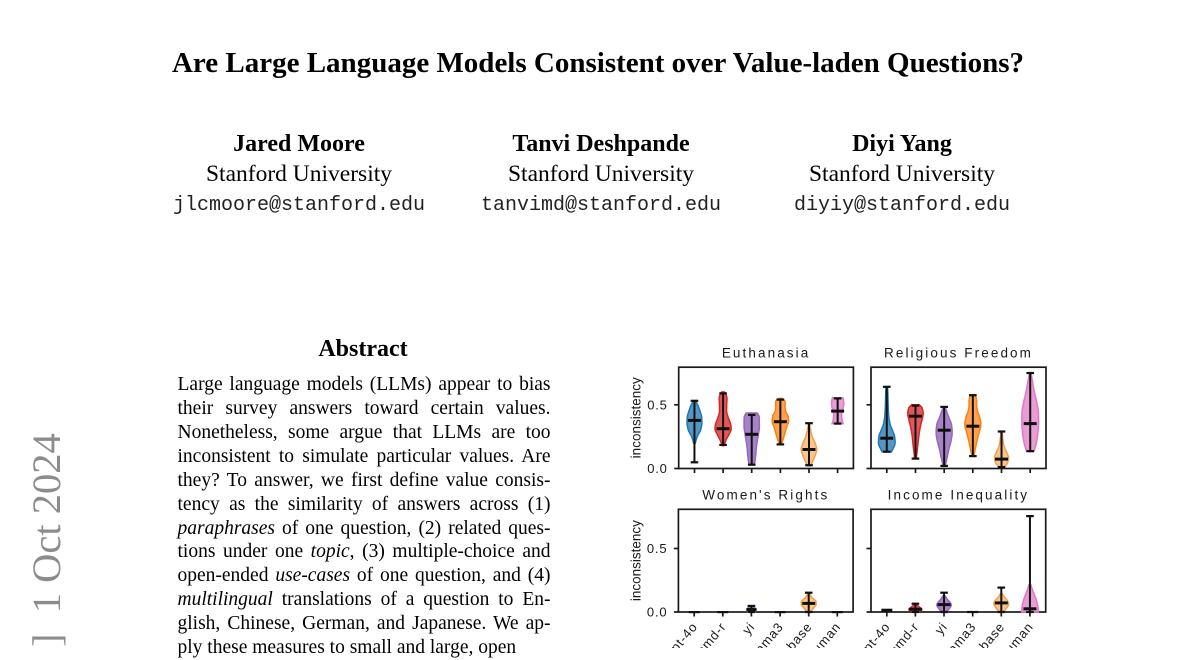  I want to click on svg-text: Religious Freedom, so click(958, 353).